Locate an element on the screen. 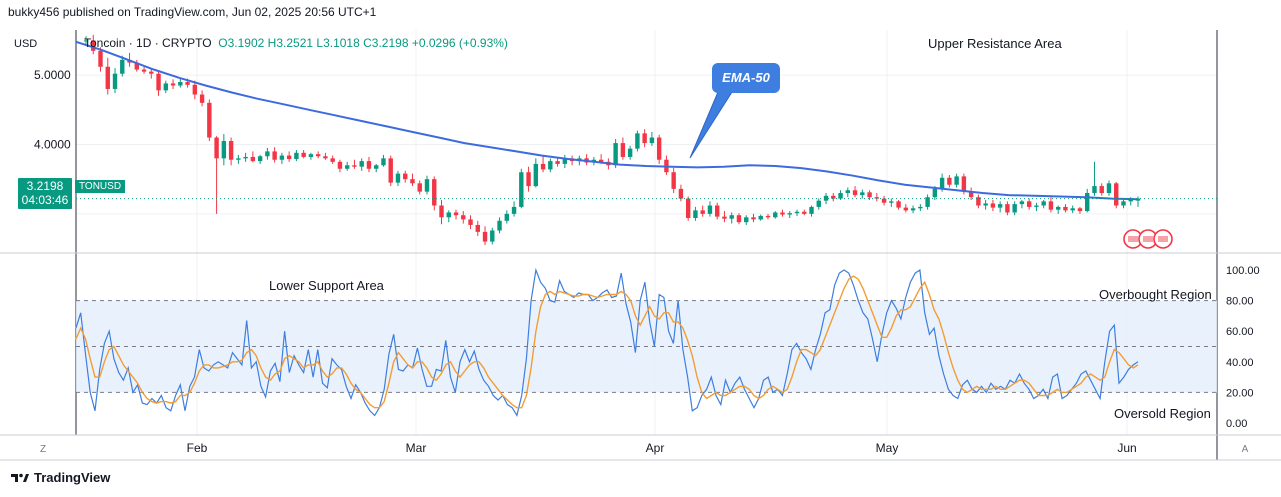 This screenshot has width=1281, height=497. legend-symbol: Toncoin · 1D · CRYPTO is located at coordinates (148, 43).